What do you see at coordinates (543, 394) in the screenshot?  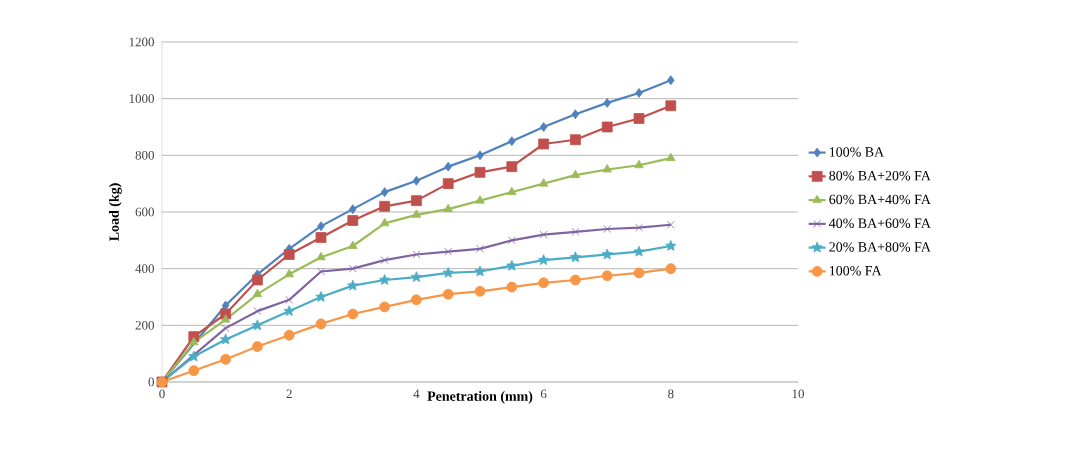 I see `x-tick-label: 6` at bounding box center [543, 394].